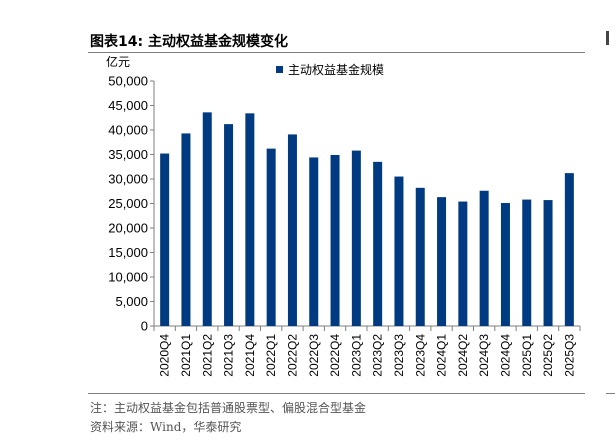 The width and height of the screenshot is (615, 444). Describe the element at coordinates (229, 355) in the screenshot. I see `x-tick-label: 2021Q3` at that location.